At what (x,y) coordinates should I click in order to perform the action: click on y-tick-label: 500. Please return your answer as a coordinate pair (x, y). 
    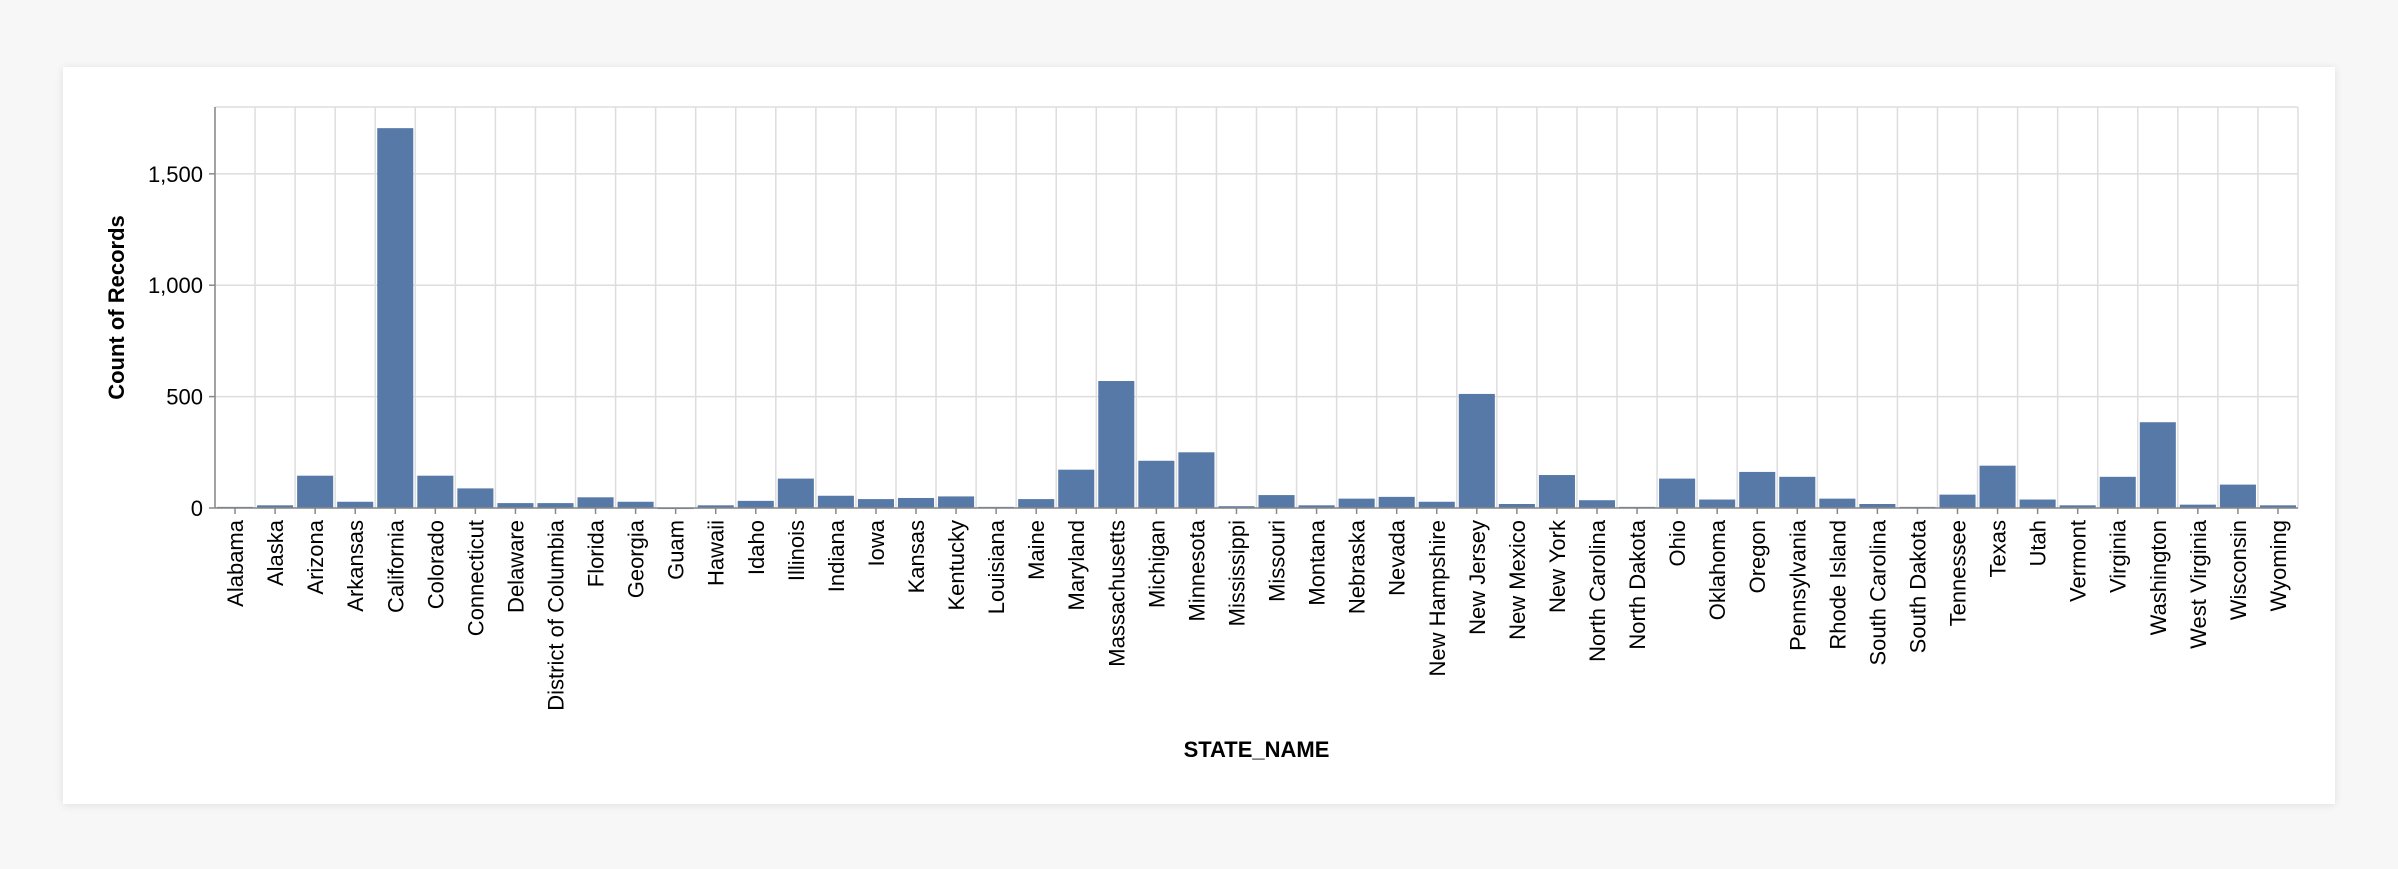
    Looking at the image, I should click on (184, 397).